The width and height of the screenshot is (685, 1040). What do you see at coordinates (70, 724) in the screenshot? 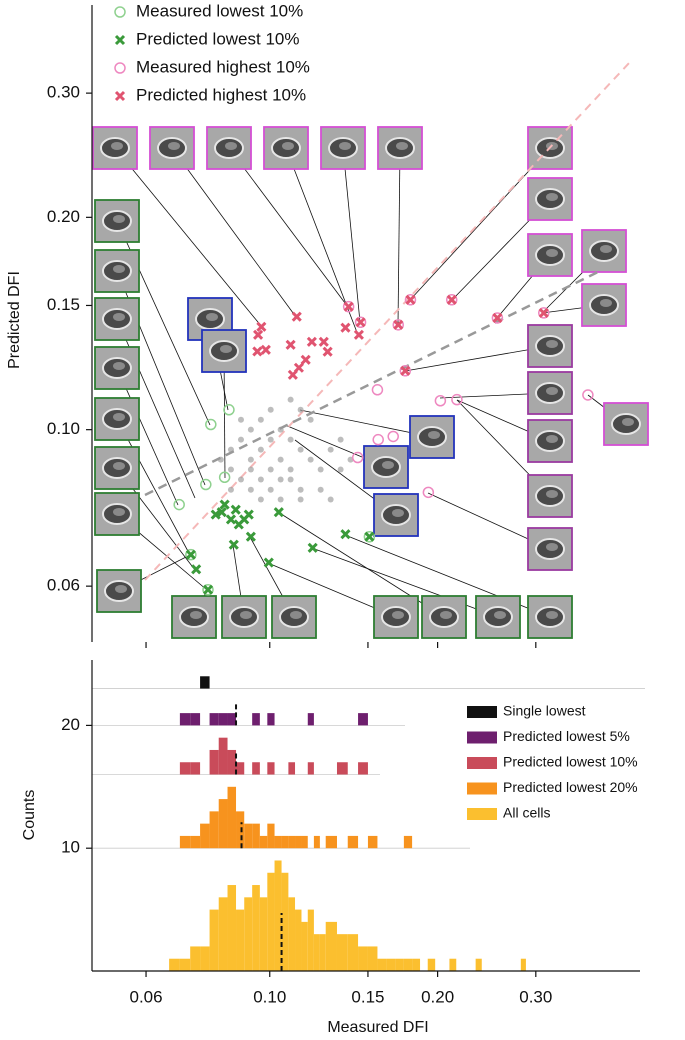
I see `y-tick-label: 20` at bounding box center [70, 724].